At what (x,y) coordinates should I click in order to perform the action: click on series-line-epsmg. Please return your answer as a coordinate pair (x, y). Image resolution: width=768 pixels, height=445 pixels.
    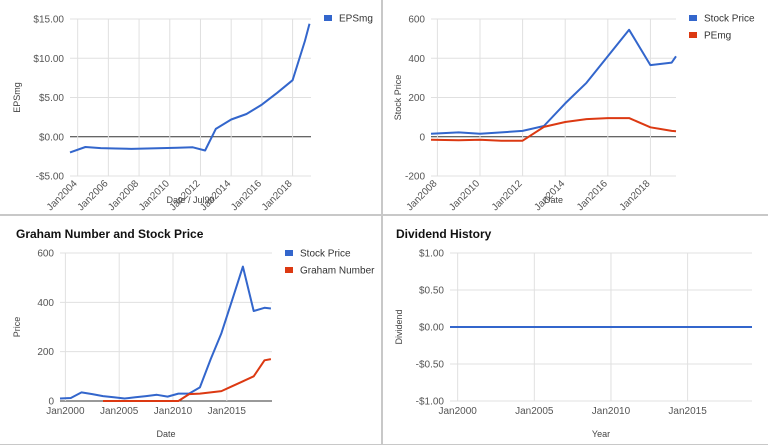
    Looking at the image, I should click on (190, 88).